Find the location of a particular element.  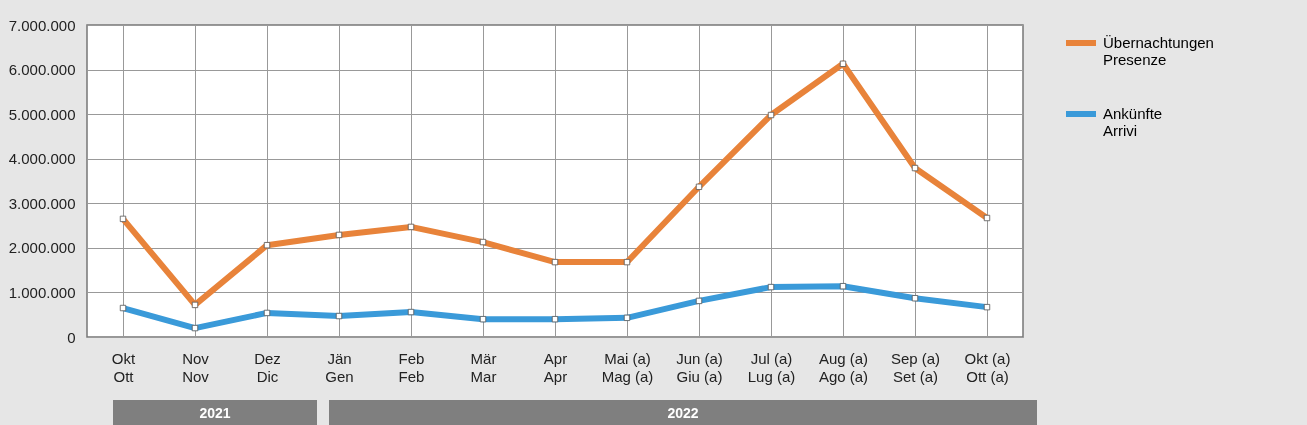

y-tick-label: 1.000.000 is located at coordinates (42, 292).